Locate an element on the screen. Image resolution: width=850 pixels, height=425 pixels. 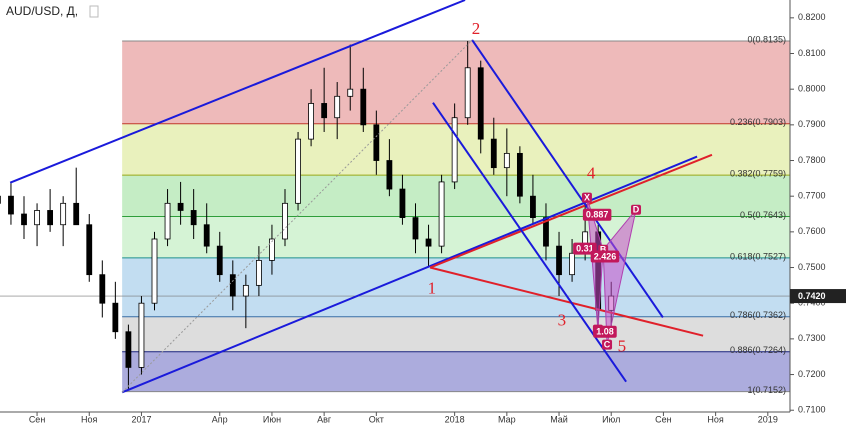
y-tick-label: 0.8100 is located at coordinates (812, 53).